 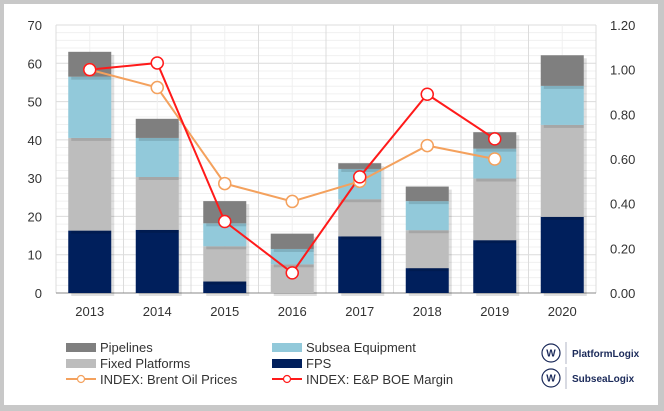 What do you see at coordinates (622, 114) in the screenshot?
I see `y2-tick-label: 0.80` at bounding box center [622, 114].